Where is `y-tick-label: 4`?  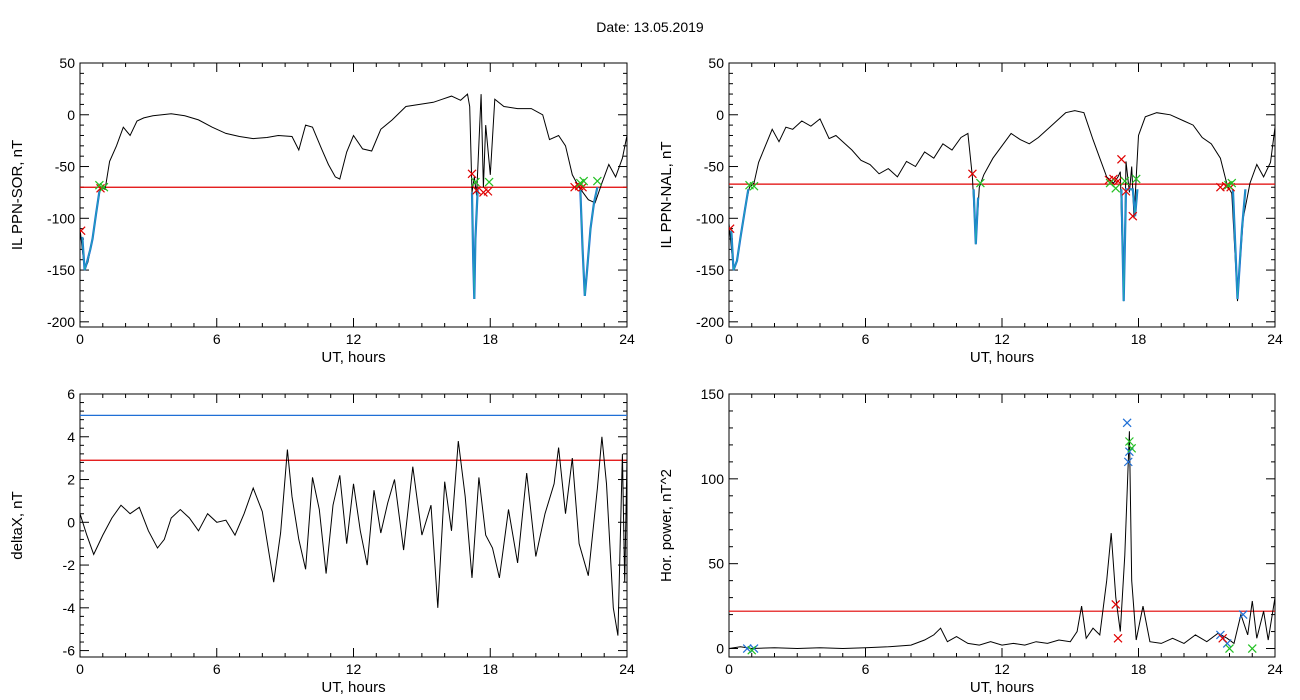 y-tick-label: 4 is located at coordinates (71, 437).